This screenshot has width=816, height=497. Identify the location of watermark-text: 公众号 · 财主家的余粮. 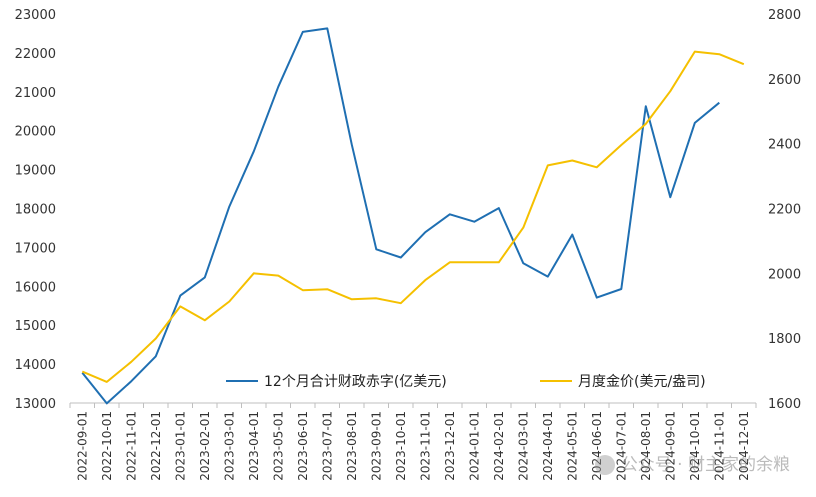
(705, 465).